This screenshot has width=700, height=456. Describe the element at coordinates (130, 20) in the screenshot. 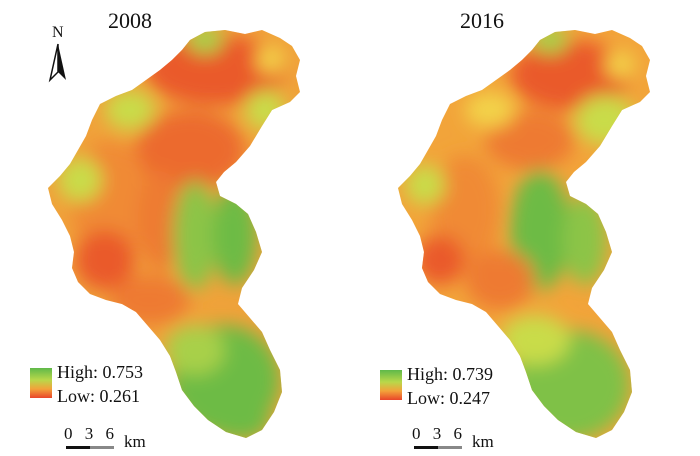

I see `map-year-label: 2008` at that location.